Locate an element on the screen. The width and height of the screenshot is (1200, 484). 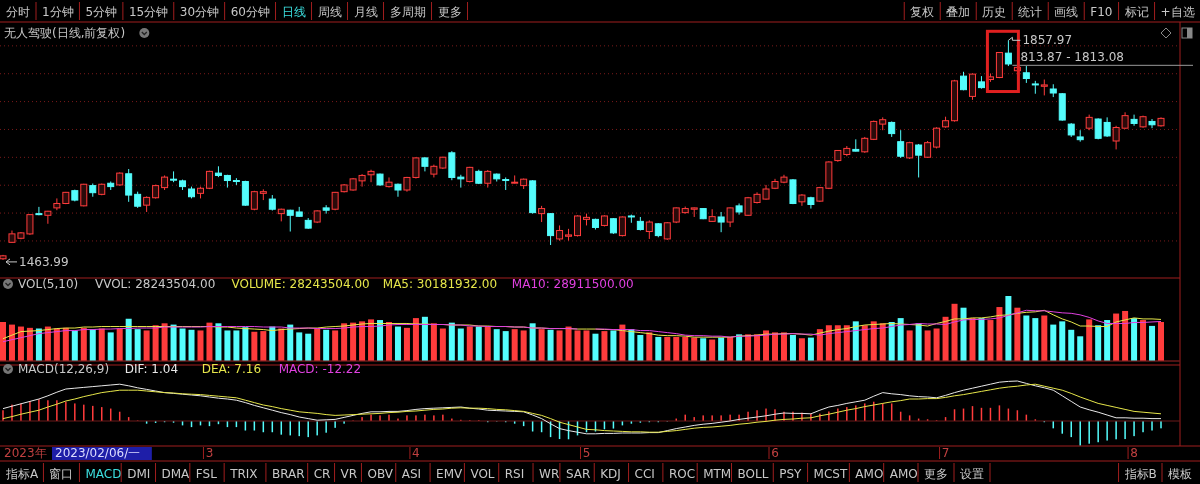
text: DMA is located at coordinates (176, 474).